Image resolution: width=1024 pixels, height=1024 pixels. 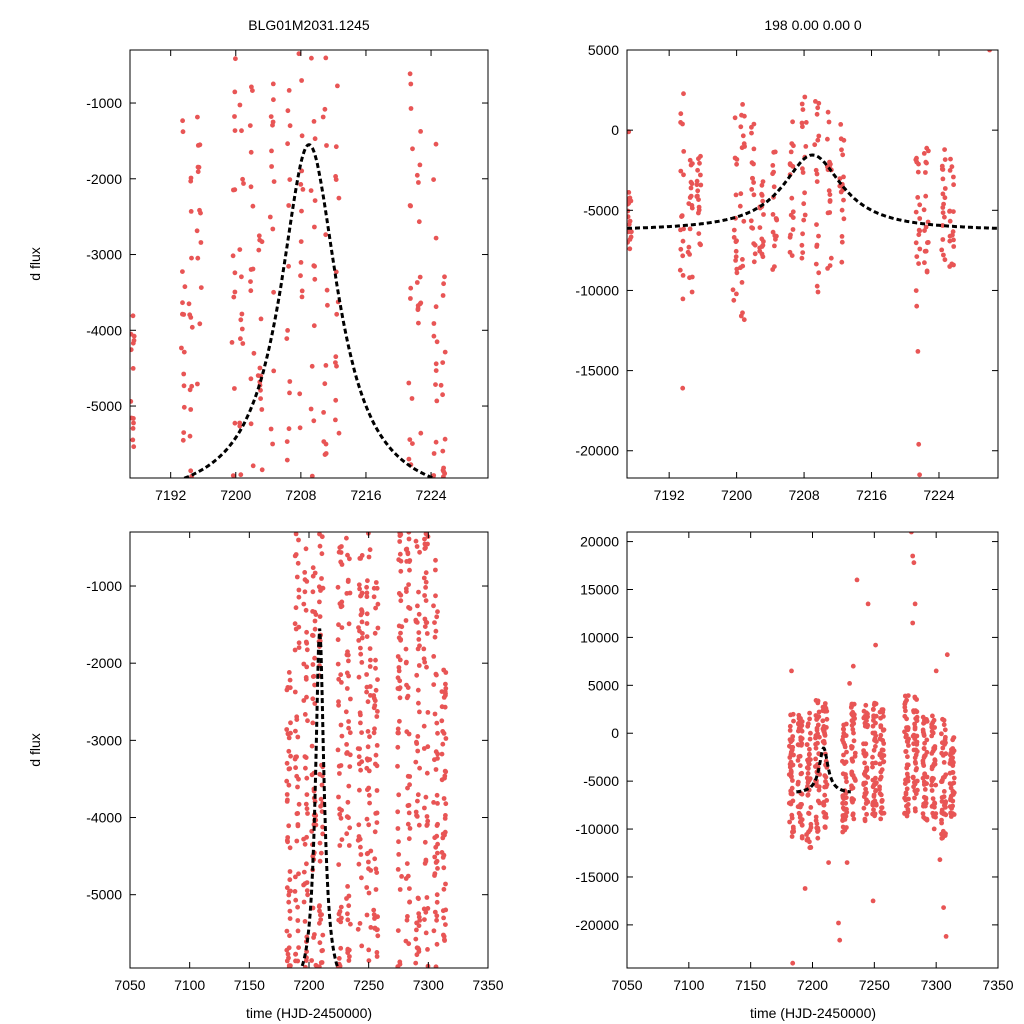 I want to click on x-tick-label: 7350, so click(x=997, y=985).